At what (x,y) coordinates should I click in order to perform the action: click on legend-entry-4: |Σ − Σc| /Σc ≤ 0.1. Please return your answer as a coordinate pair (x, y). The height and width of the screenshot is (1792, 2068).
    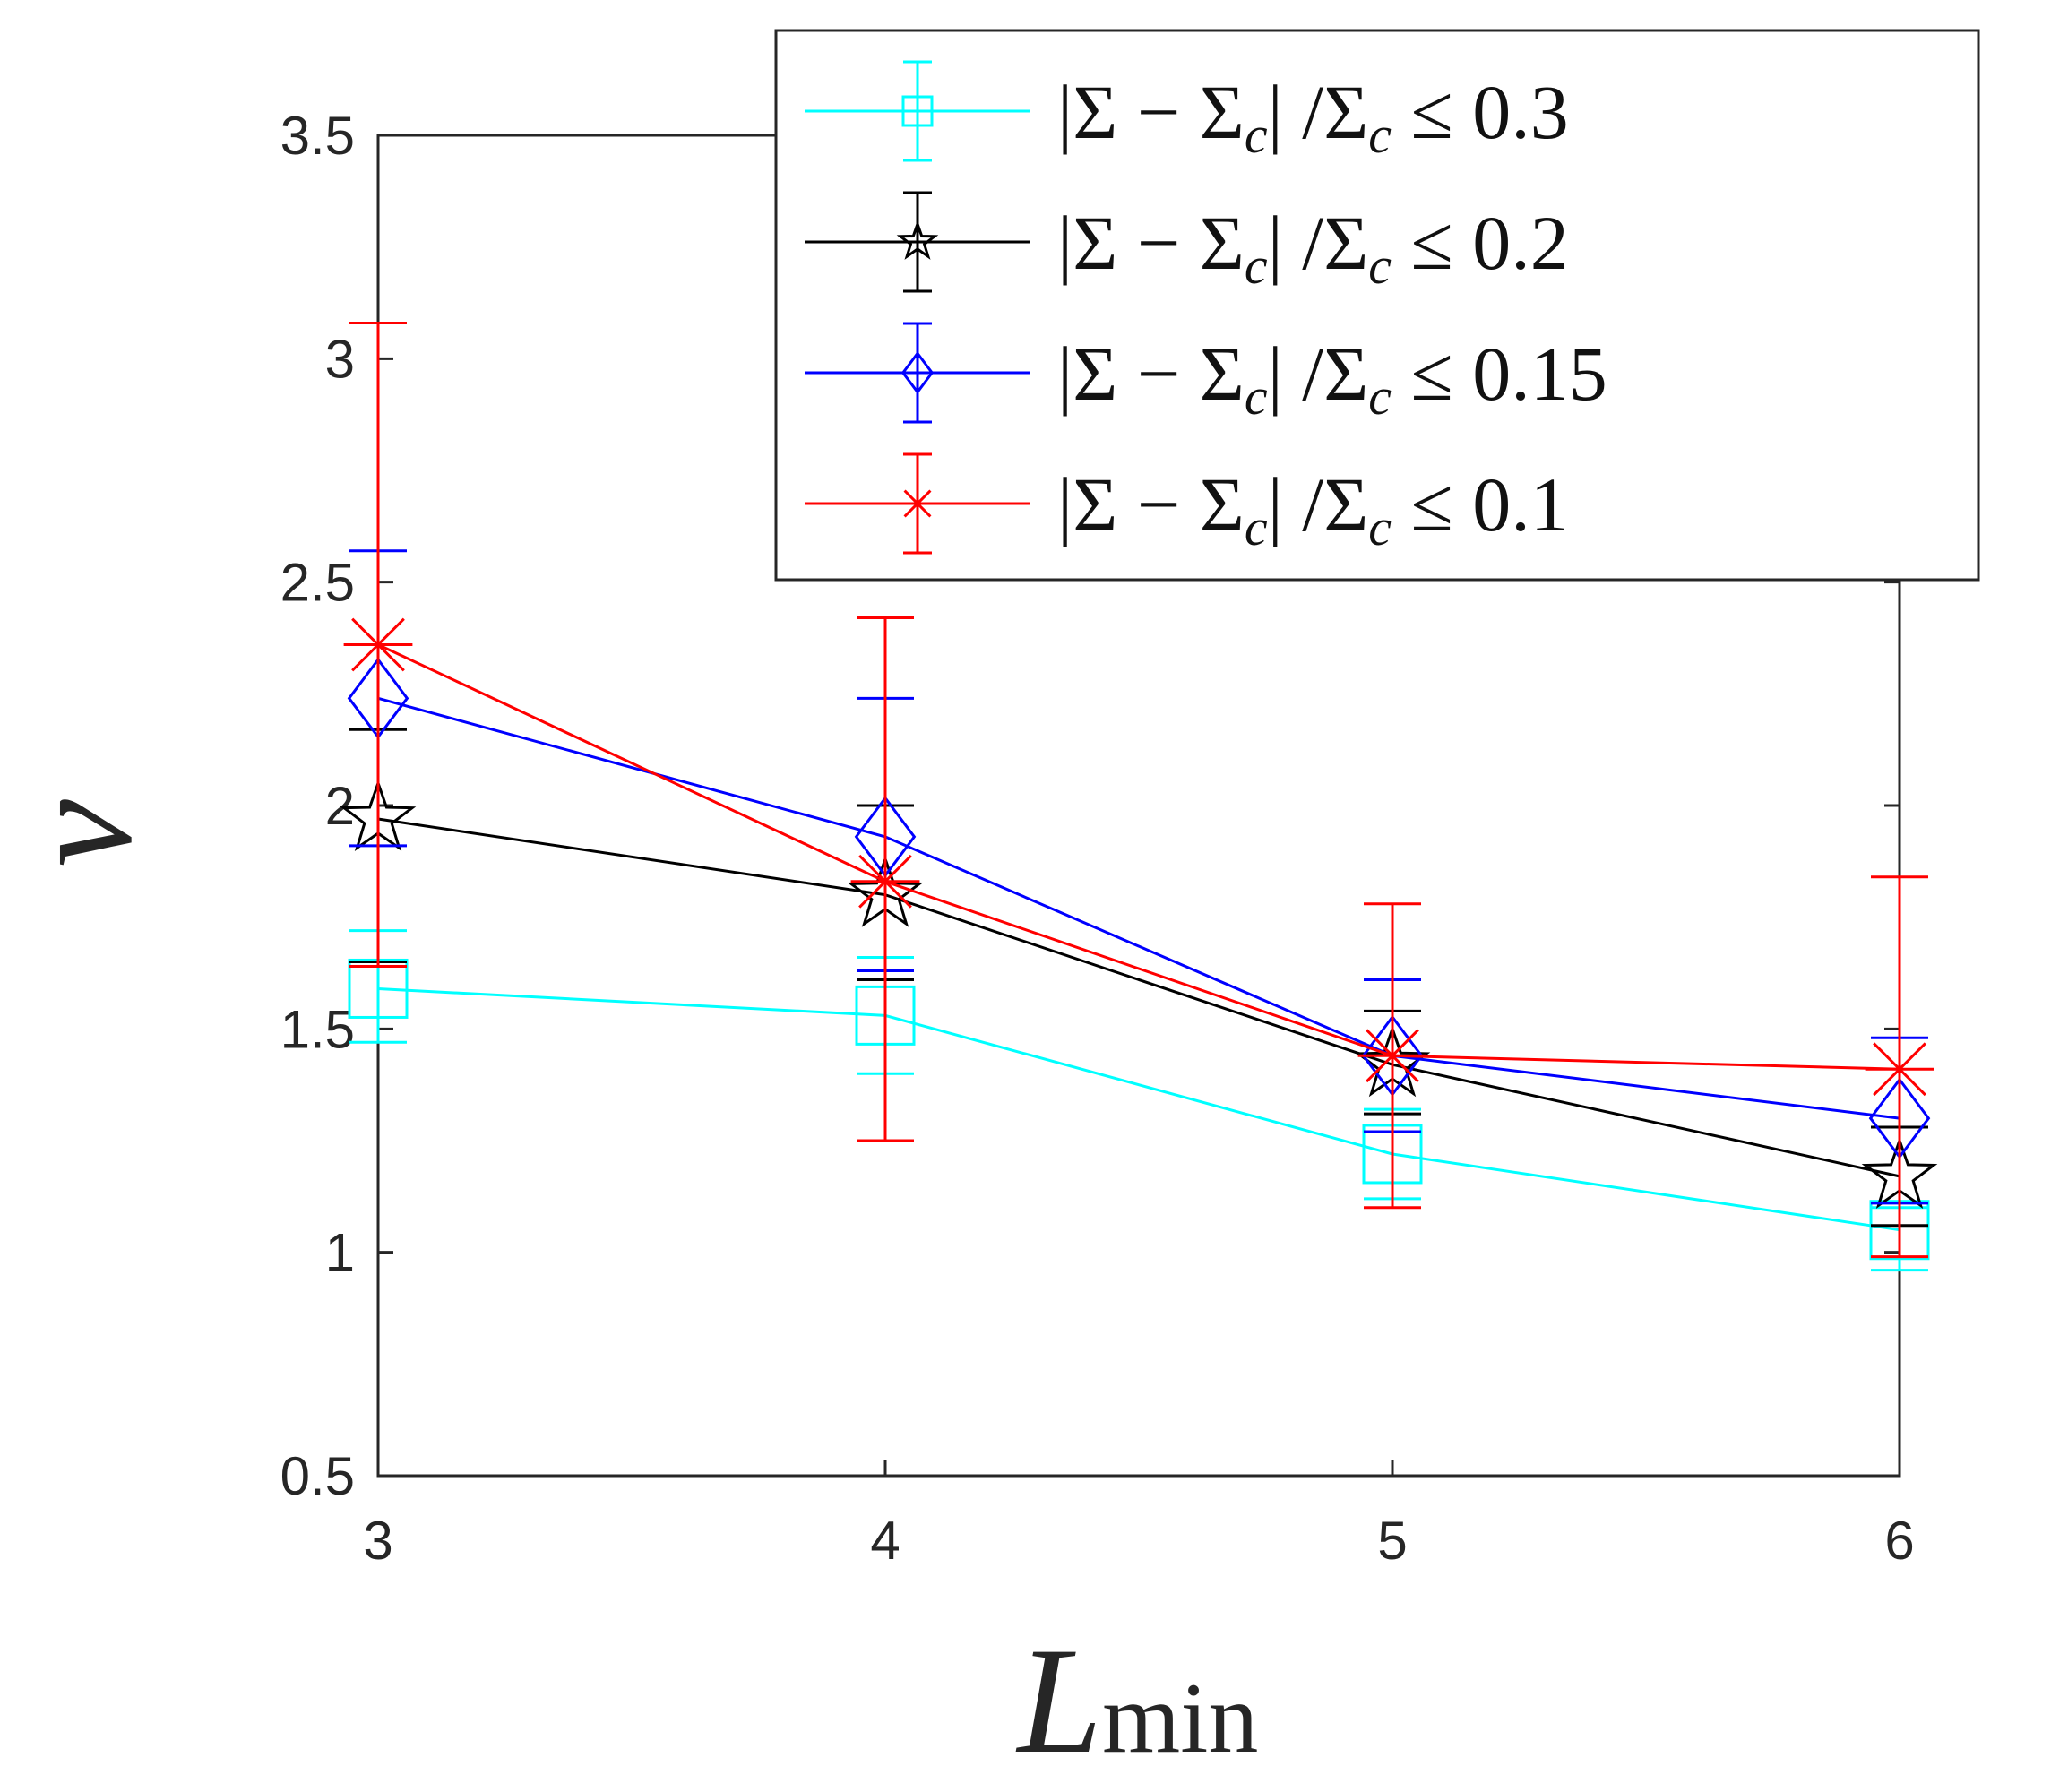
    Looking at the image, I should click on (1187, 504).